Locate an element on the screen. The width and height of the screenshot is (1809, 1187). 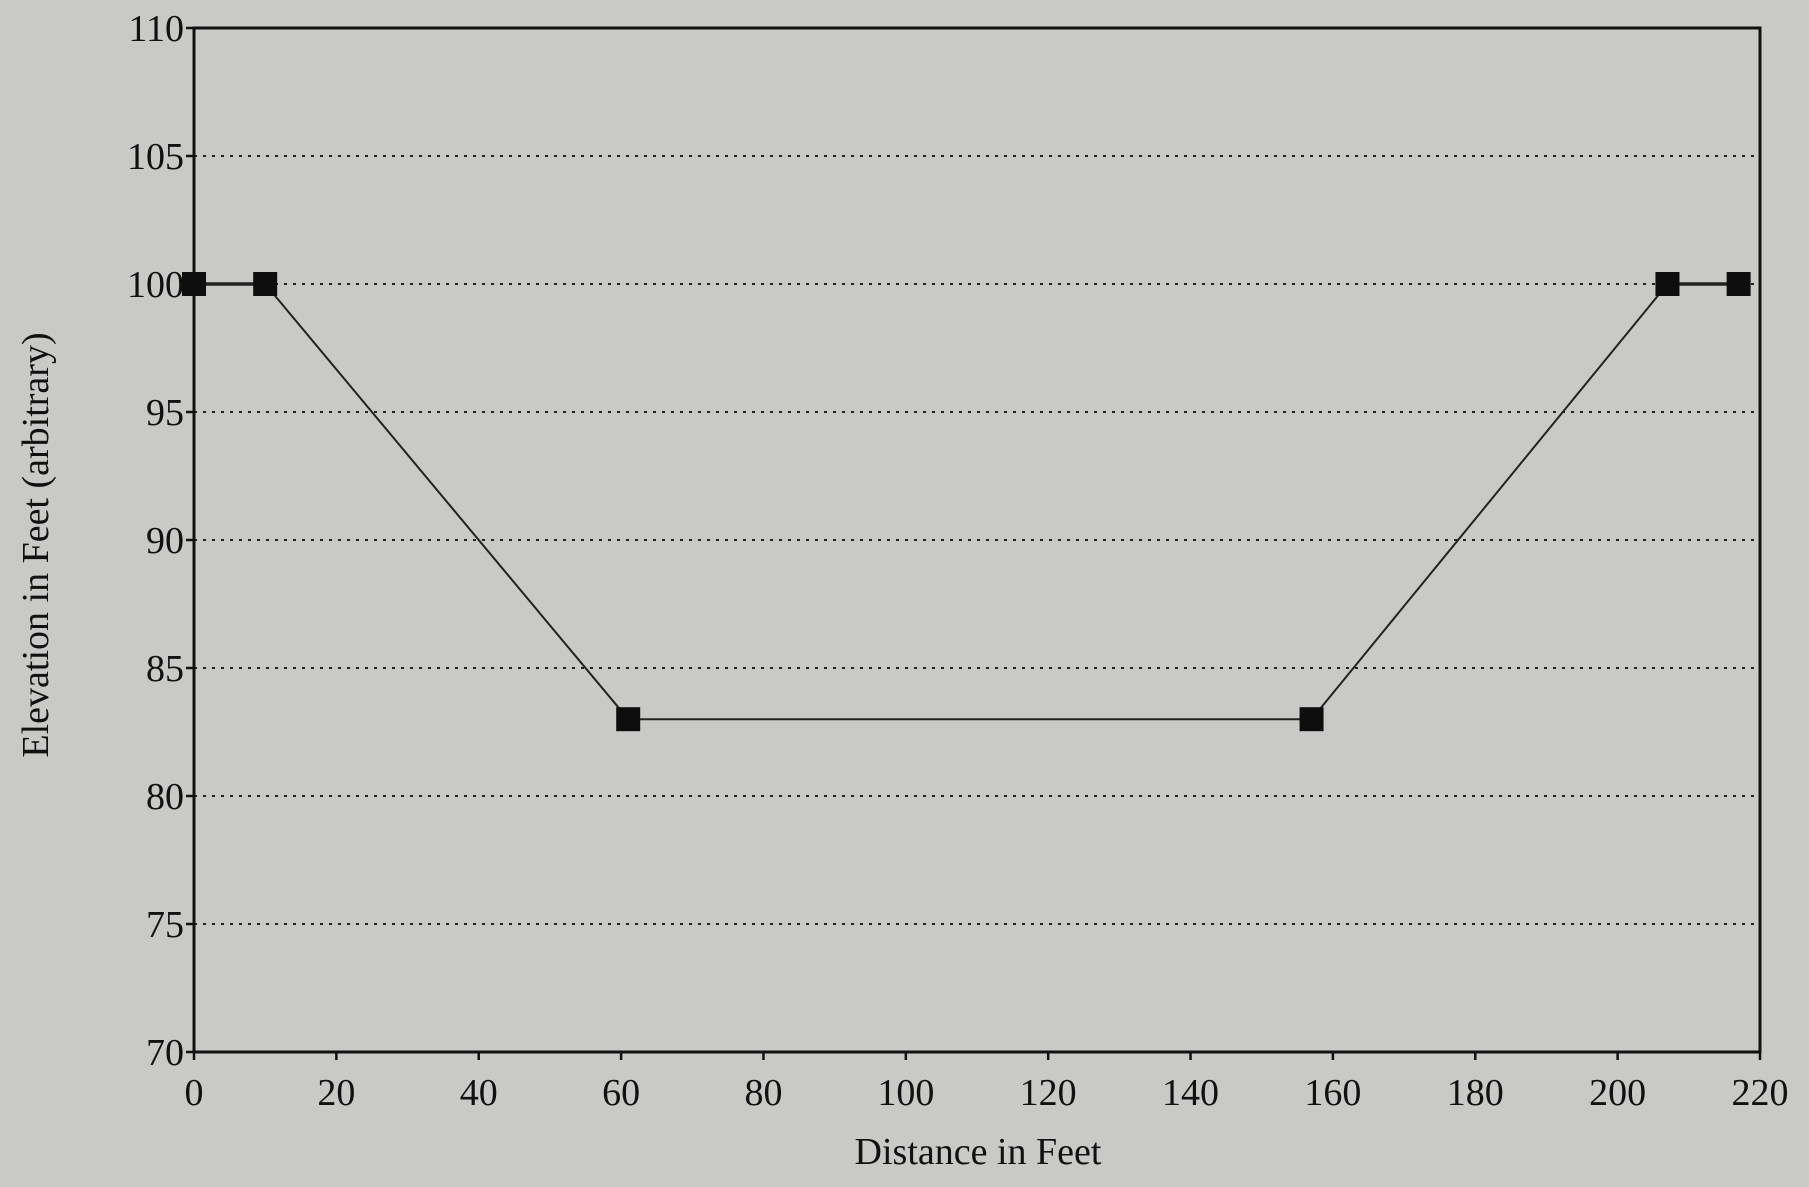
y-tick-label-90: 90 is located at coordinates (165, 541).